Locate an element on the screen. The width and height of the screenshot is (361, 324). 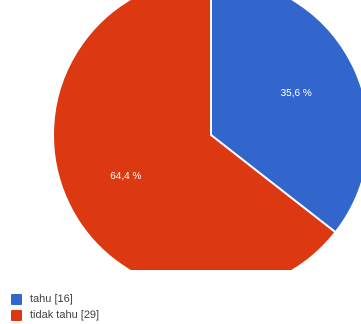
slice-label-tidak-tahu: 64,4 % is located at coordinates (125, 176).